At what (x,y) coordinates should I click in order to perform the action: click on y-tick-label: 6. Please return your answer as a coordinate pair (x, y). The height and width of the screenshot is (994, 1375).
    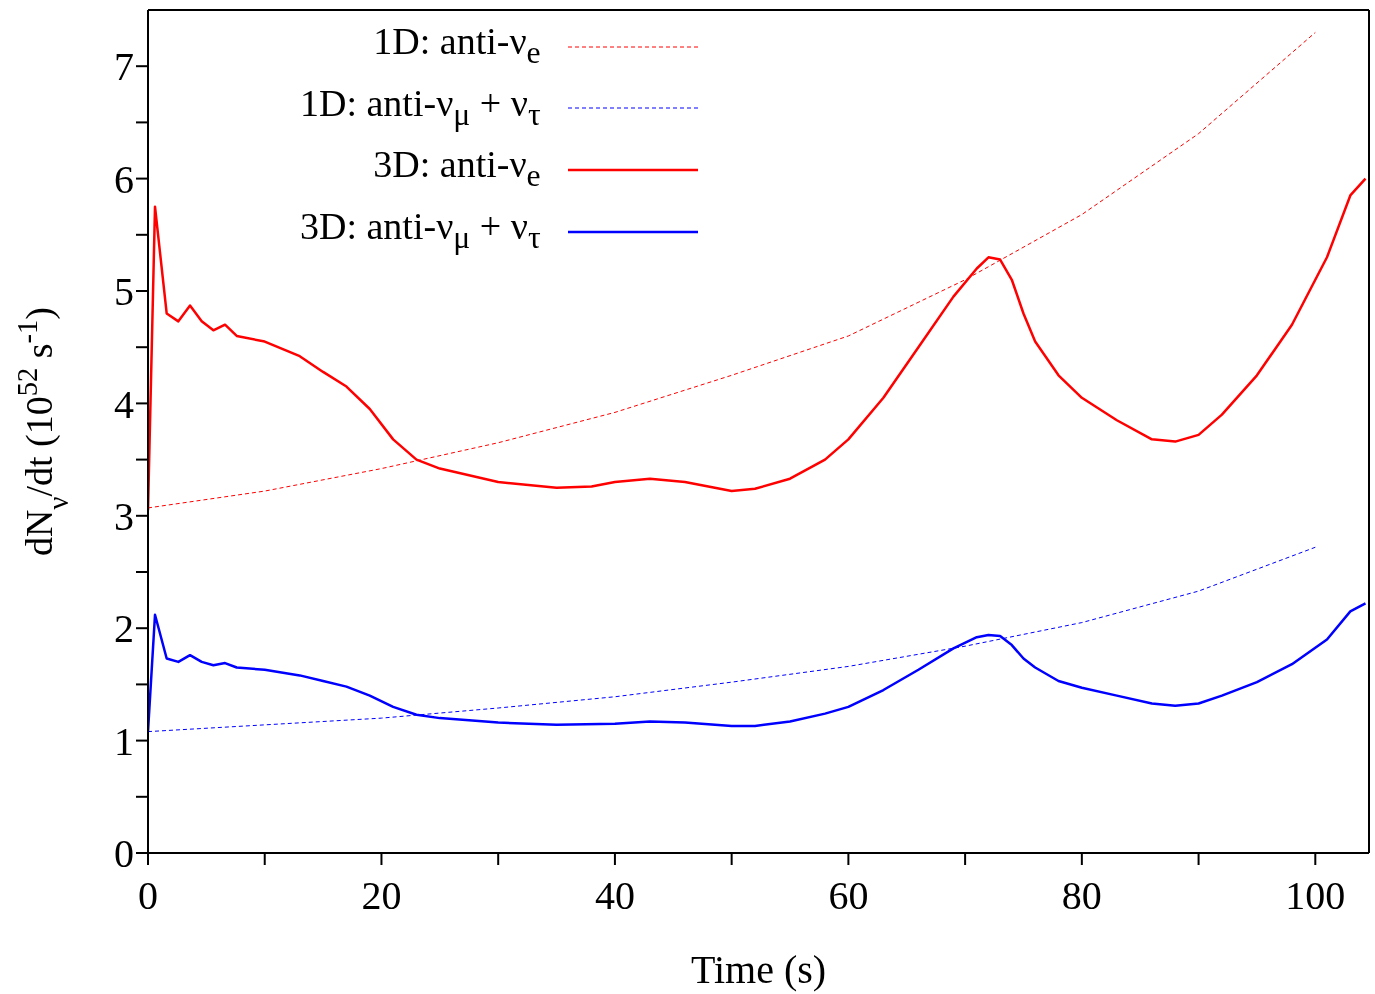
    Looking at the image, I should click on (124, 179).